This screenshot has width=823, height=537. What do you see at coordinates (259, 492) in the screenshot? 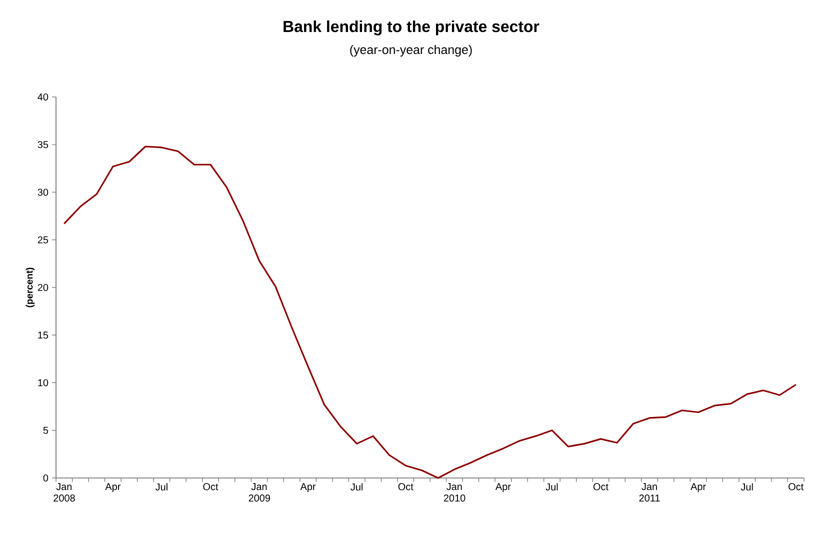
I see `x-tick-label: Jan 2009` at bounding box center [259, 492].